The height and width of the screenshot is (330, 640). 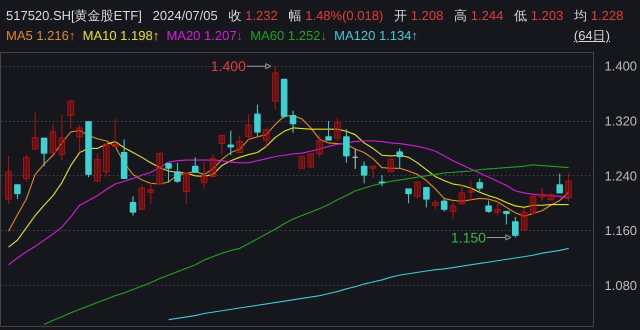 What do you see at coordinates (74, 15) in the screenshot?
I see `chart-title: 517520.SH[黄金股ETF]` at bounding box center [74, 15].